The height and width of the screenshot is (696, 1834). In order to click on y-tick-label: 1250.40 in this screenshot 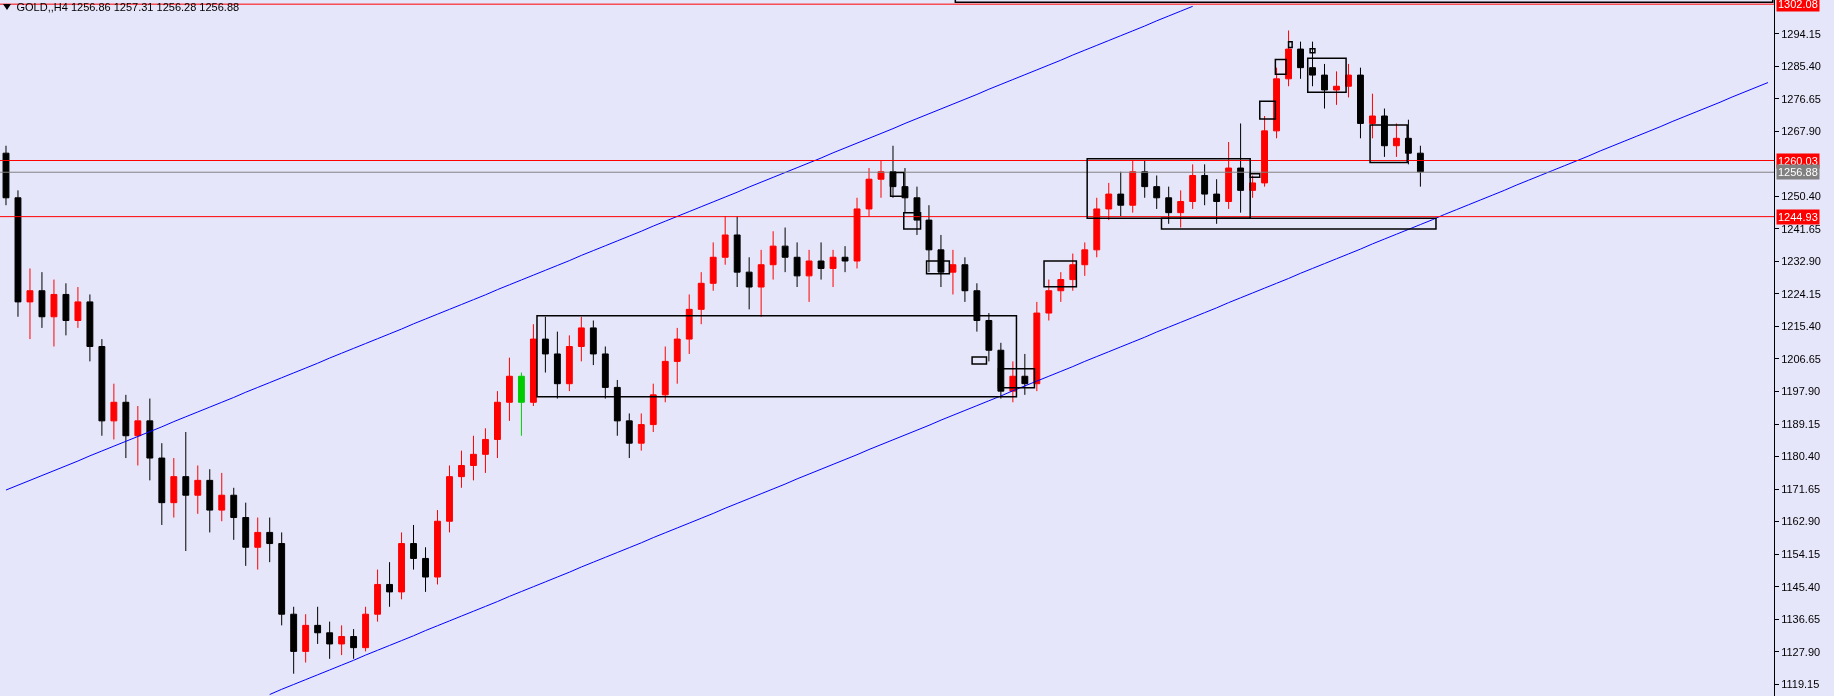, I will do `click(1801, 196)`.